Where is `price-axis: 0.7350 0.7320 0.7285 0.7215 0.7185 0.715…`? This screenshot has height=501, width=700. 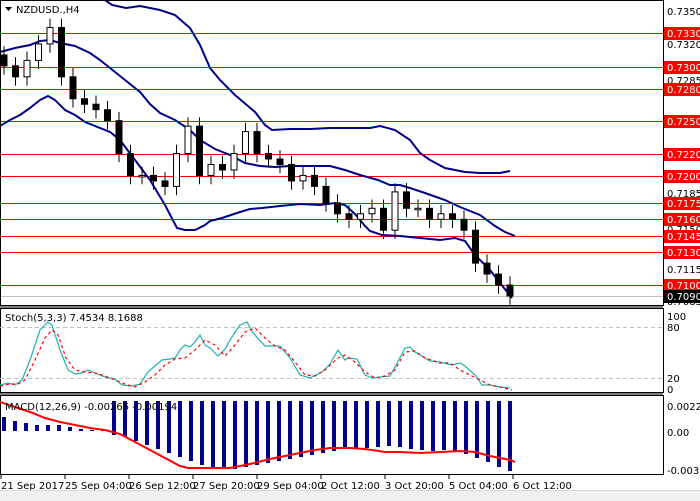 price-axis: 0.7350 0.7320 0.7285 0.7215 0.7185 0.715… is located at coordinates (682, 157).